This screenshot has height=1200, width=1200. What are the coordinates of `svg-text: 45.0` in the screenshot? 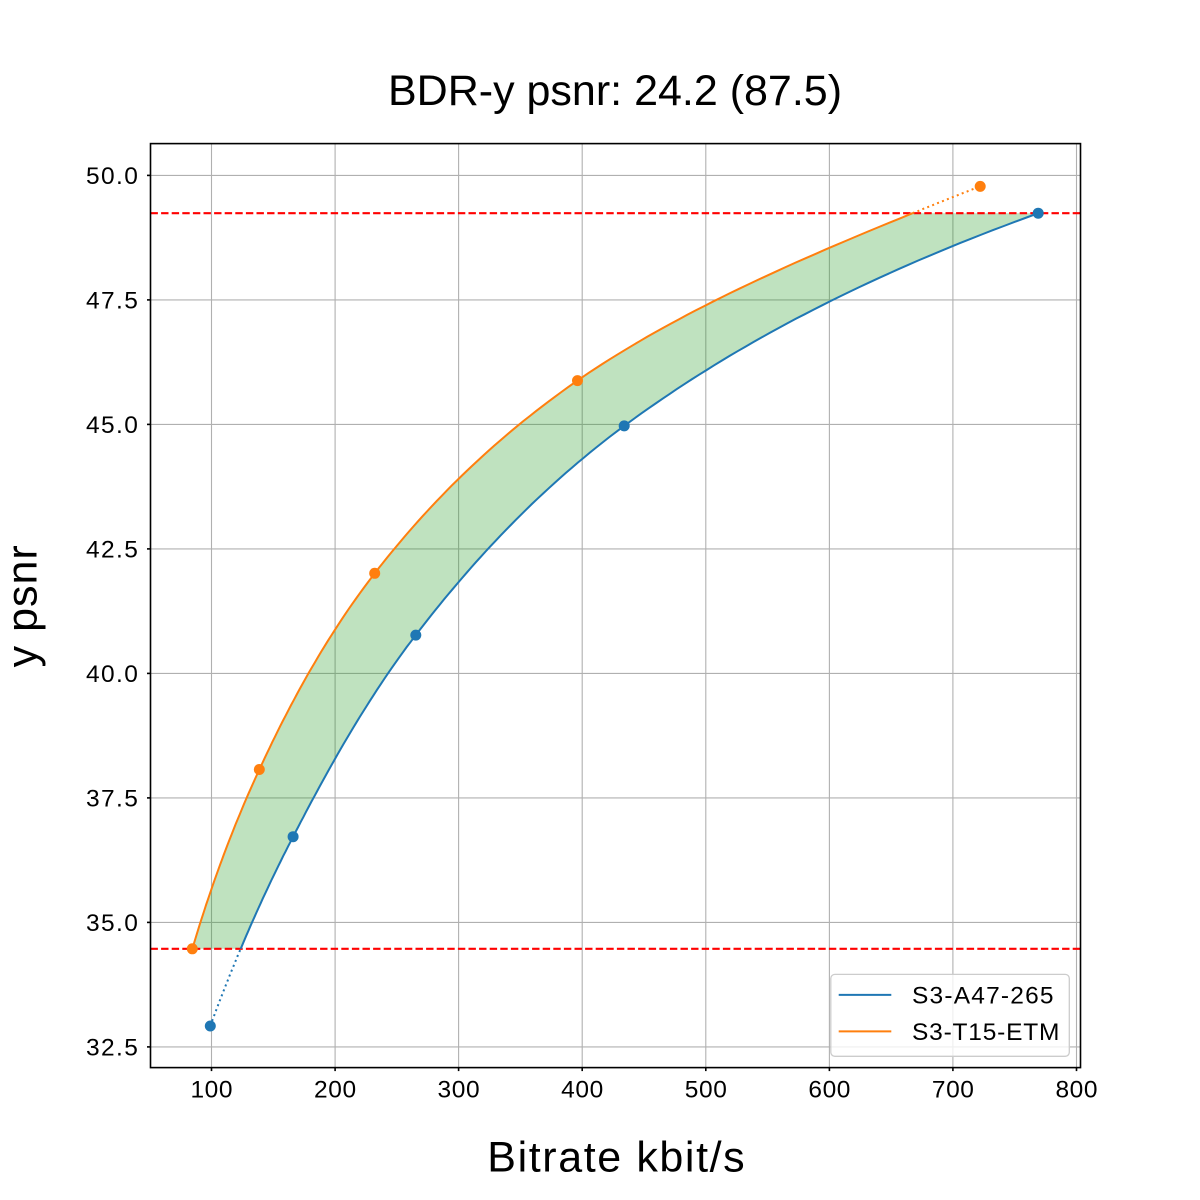 It's located at (112, 425).